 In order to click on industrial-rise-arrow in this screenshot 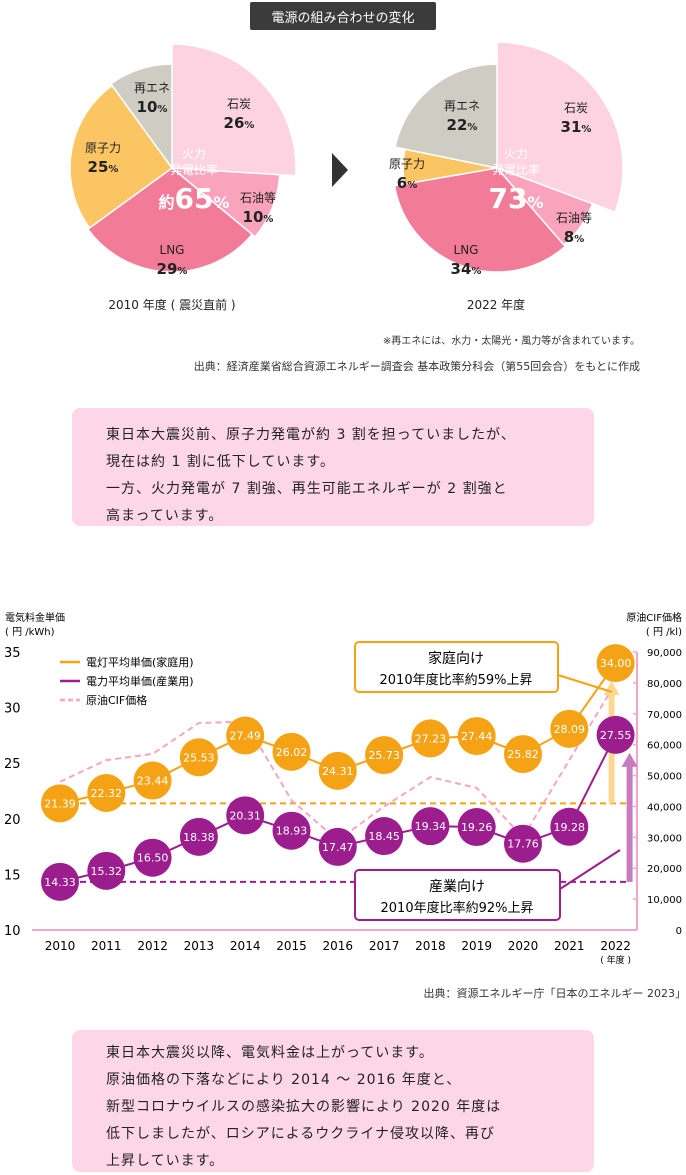, I will do `click(629, 823)`.